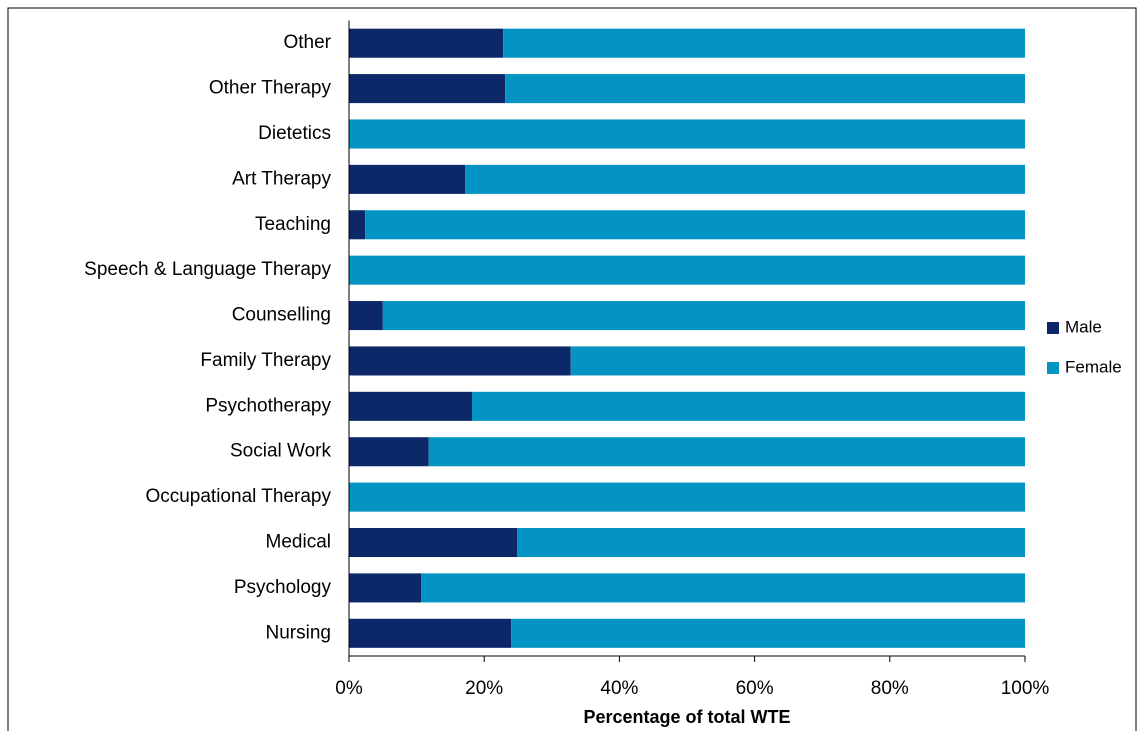 Image resolution: width=1144 pixels, height=731 pixels. I want to click on y-tick-label: Other Therapy, so click(270, 88).